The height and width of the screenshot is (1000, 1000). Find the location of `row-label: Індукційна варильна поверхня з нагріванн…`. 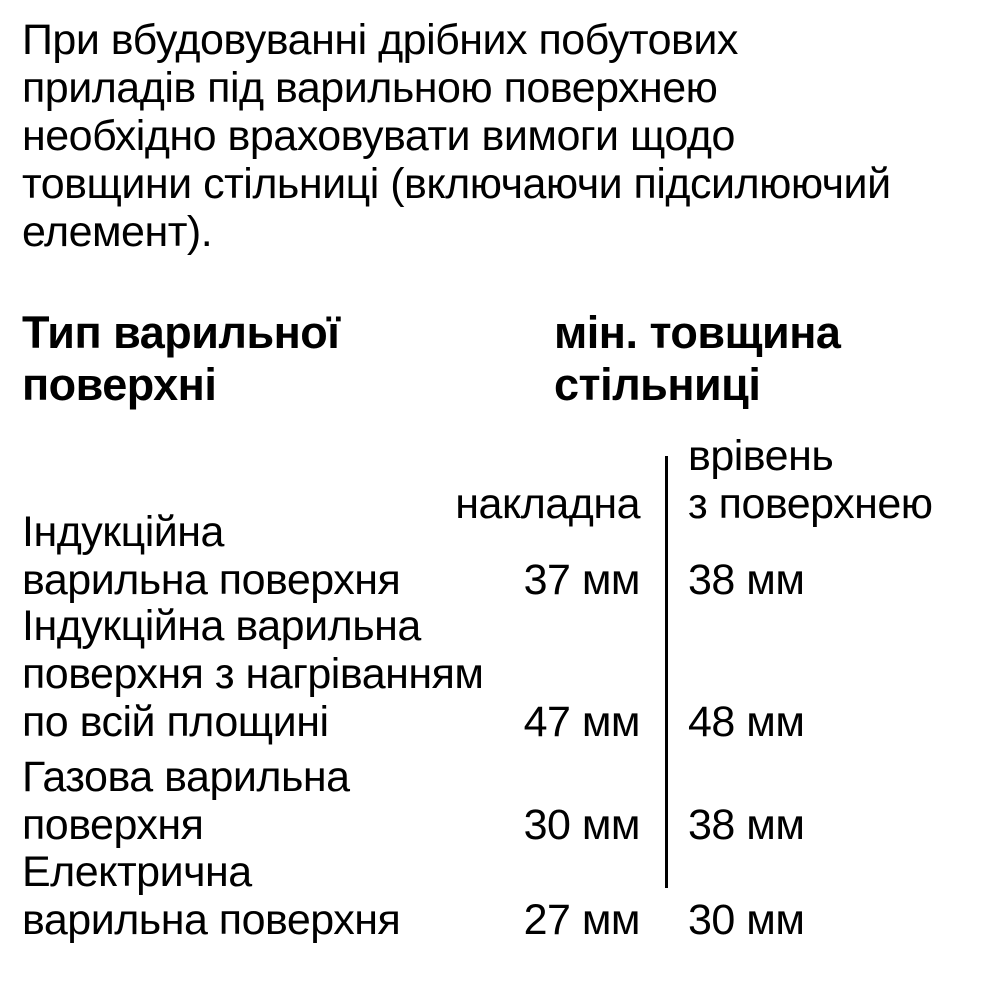

row-label: Індукційна варильна поверхня з нагріванн… is located at coordinates (253, 674).